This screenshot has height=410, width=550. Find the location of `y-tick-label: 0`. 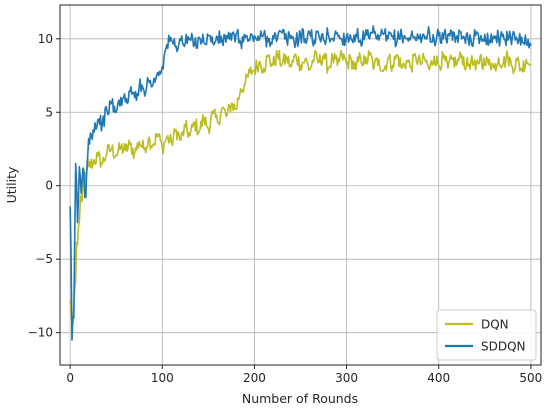

y-tick-label: 0 is located at coordinates (49, 186).